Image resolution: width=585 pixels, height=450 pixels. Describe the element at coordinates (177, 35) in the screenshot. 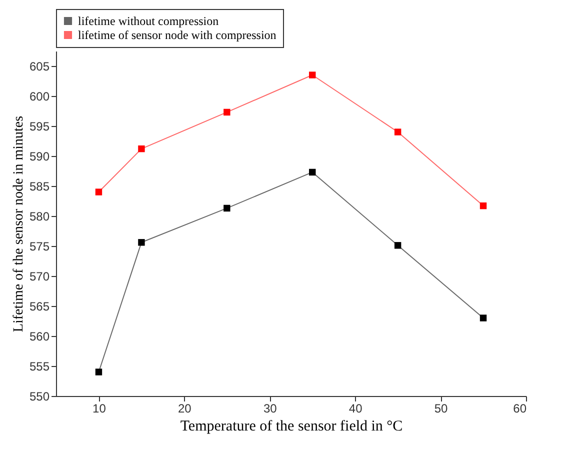

I see `legend-label: lifetime of sensor node with compression` at that location.